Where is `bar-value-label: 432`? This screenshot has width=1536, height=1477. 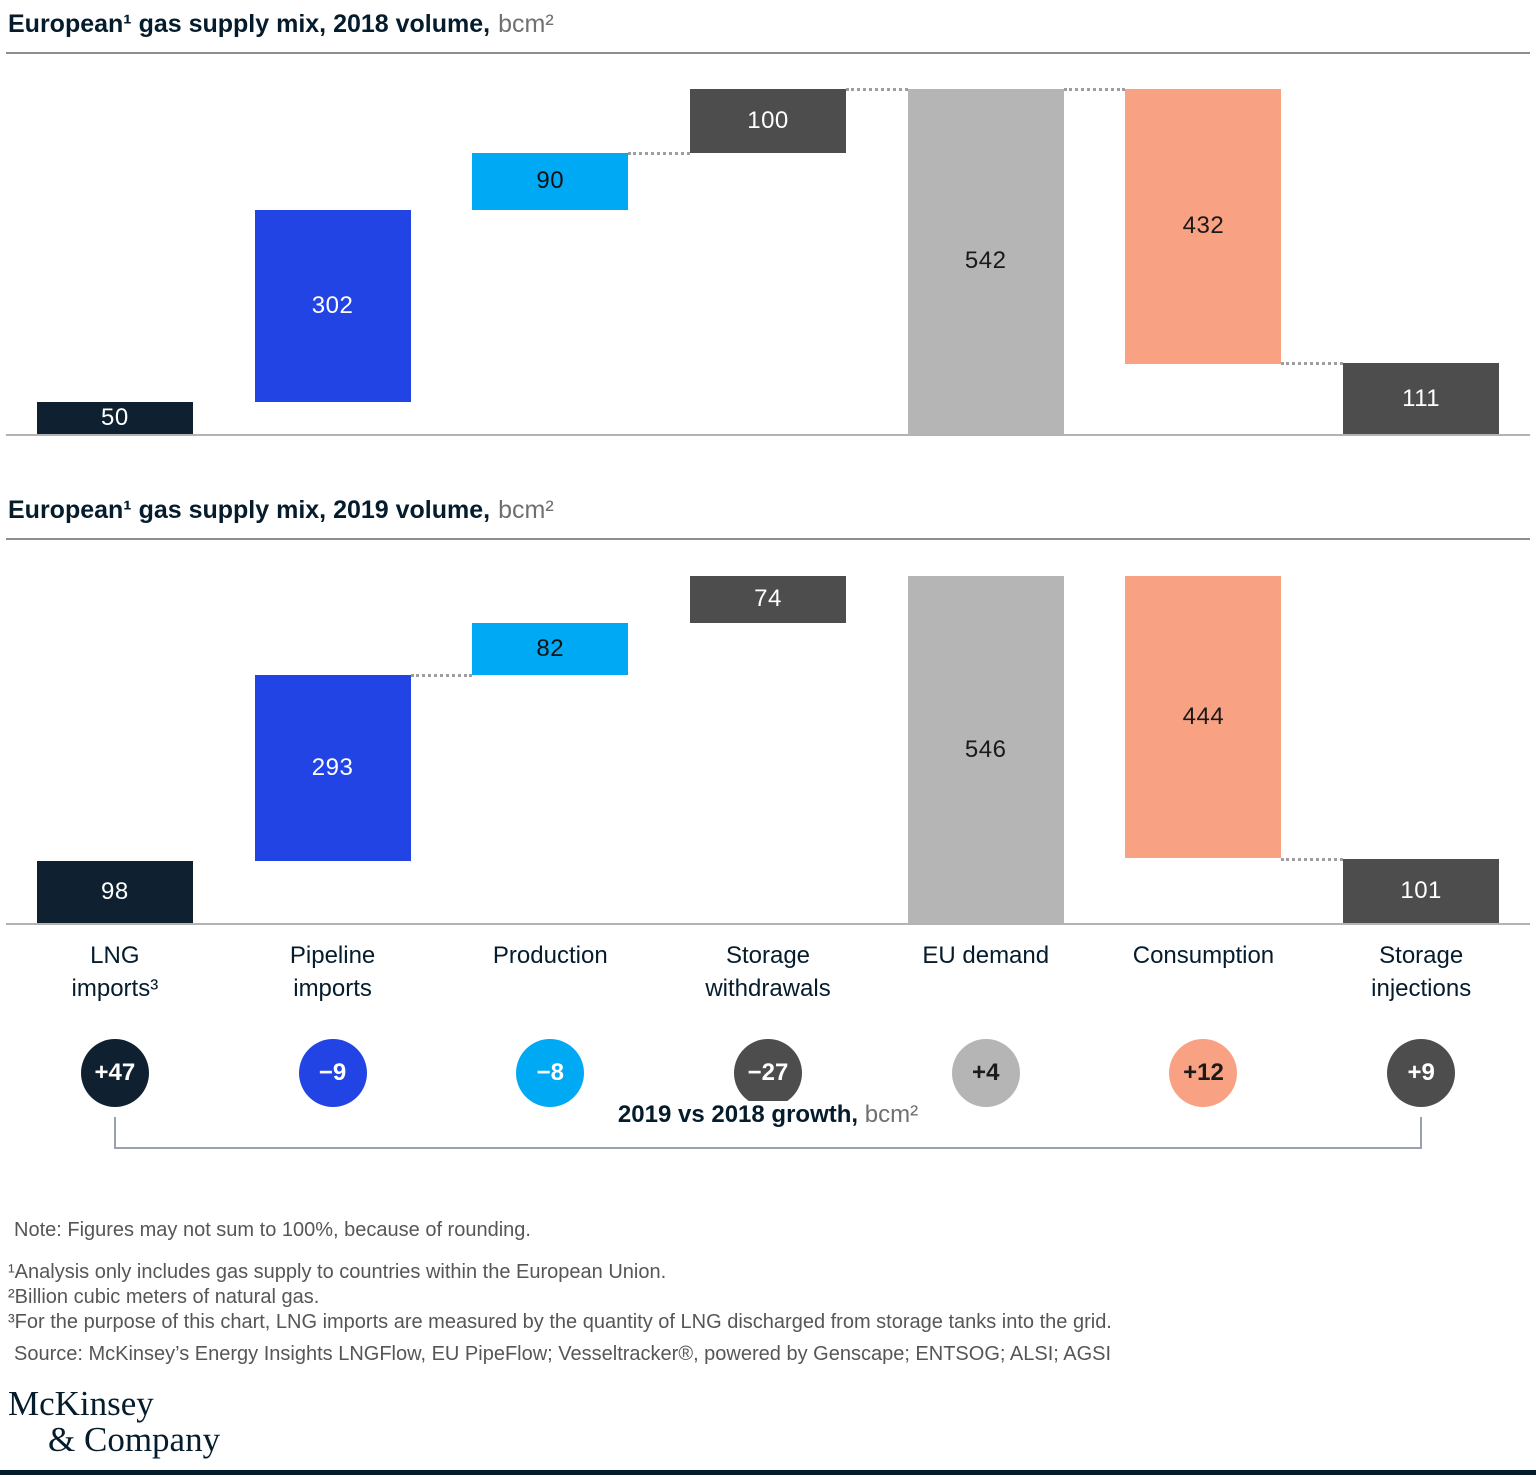 bar-value-label: 432 is located at coordinates (1203, 226).